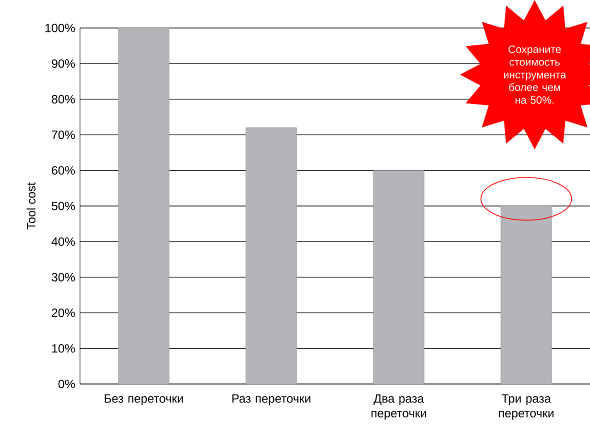  What do you see at coordinates (399, 407) in the screenshot?
I see `x-tick-label: Два раза переточки` at bounding box center [399, 407].